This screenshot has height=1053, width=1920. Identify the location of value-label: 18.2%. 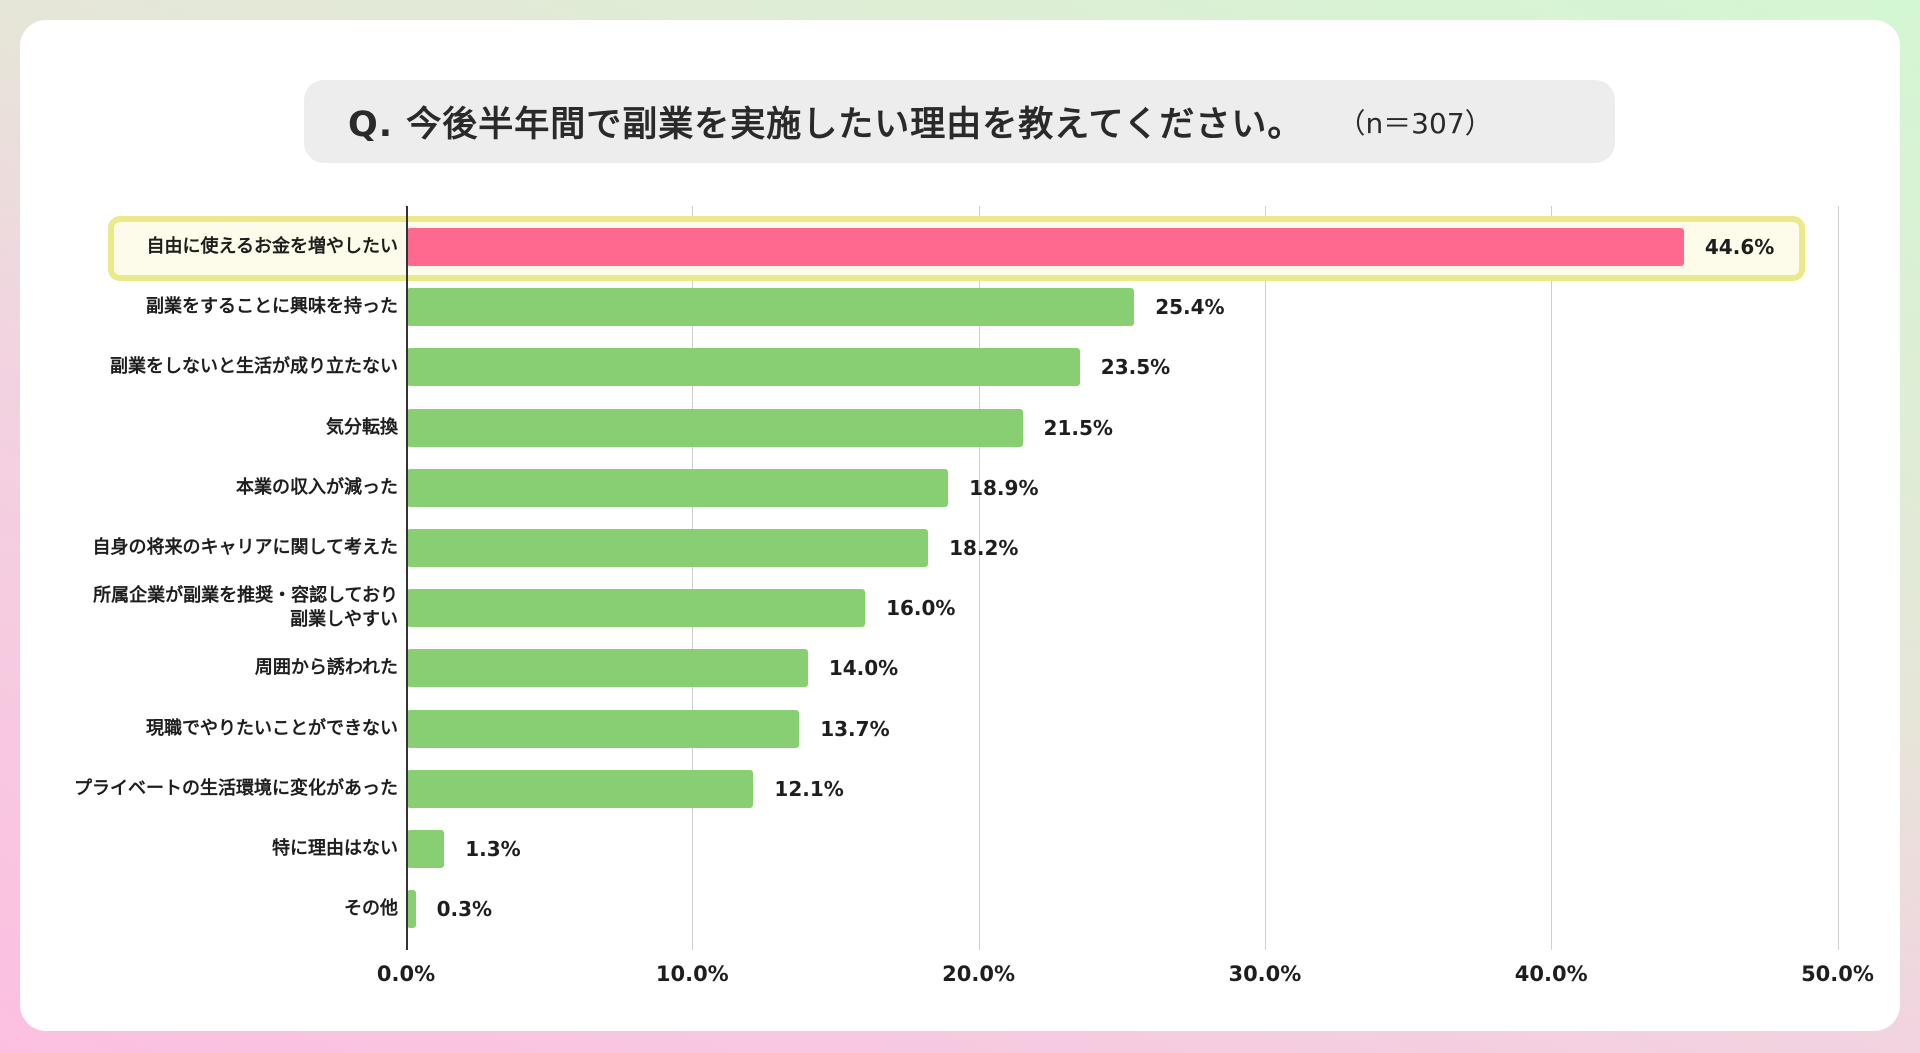
(984, 548).